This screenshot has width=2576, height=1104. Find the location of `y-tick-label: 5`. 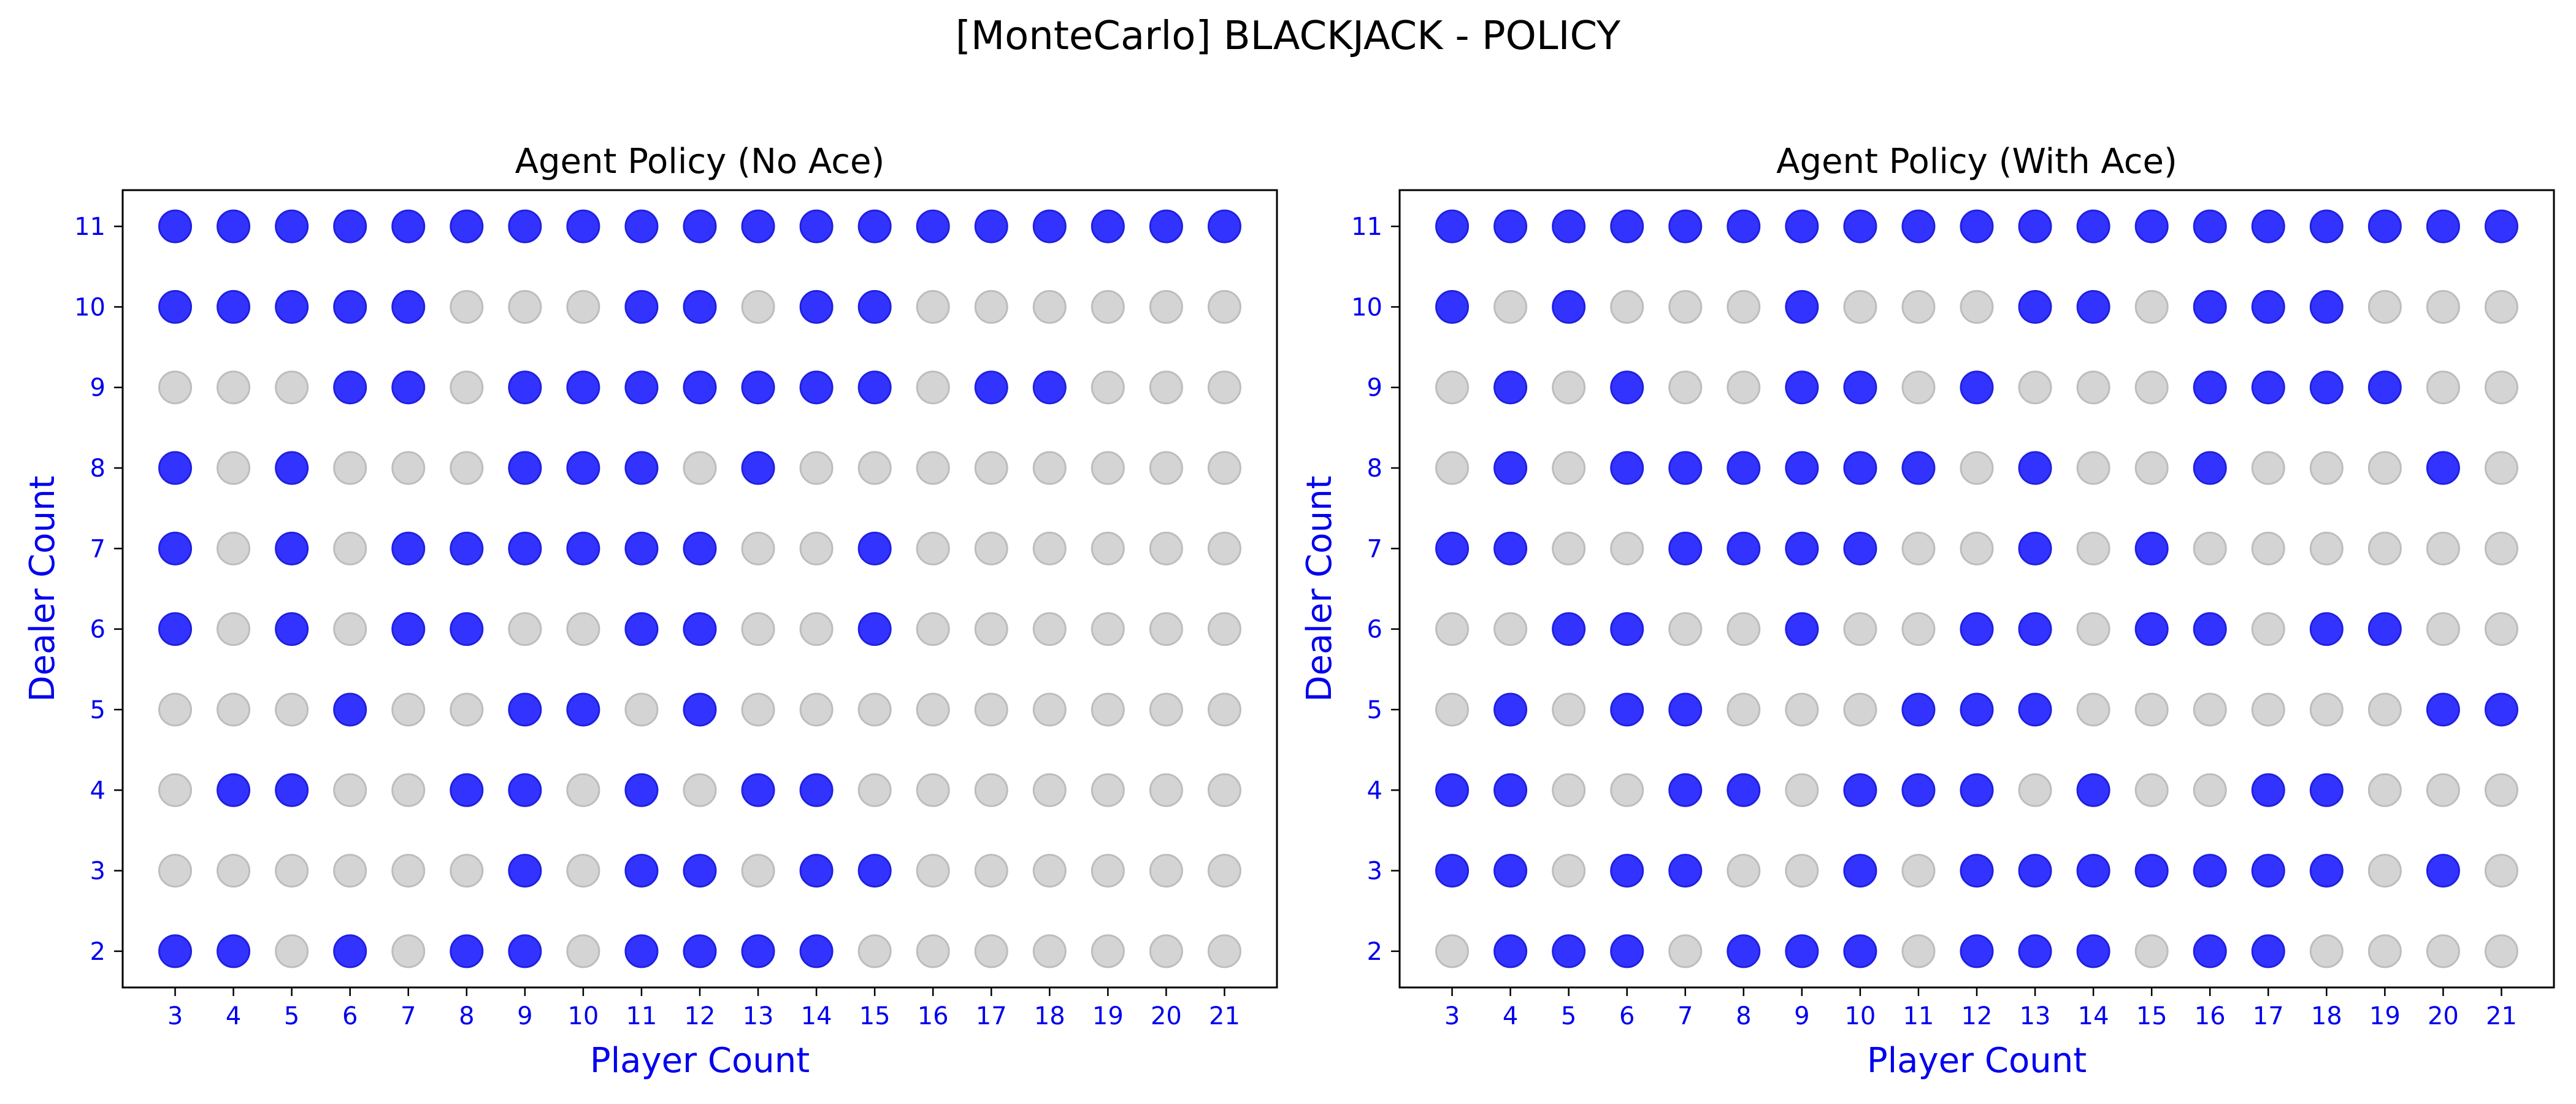

y-tick-label: 5 is located at coordinates (97, 710).